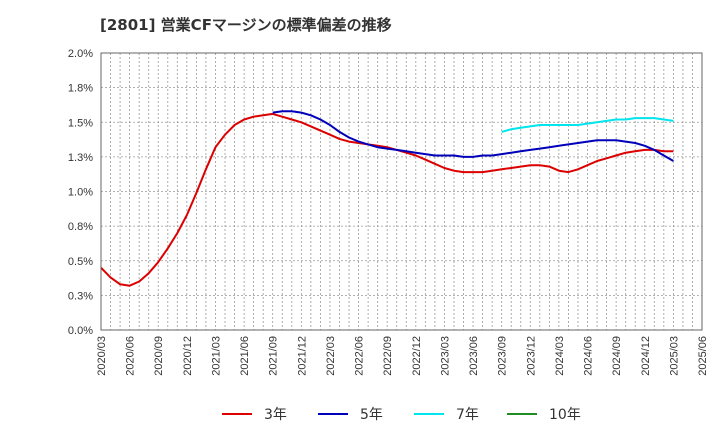 This screenshot has width=720, height=440. Describe the element at coordinates (674, 356) in the screenshot. I see `x-tick-label: 2025/03` at that location.